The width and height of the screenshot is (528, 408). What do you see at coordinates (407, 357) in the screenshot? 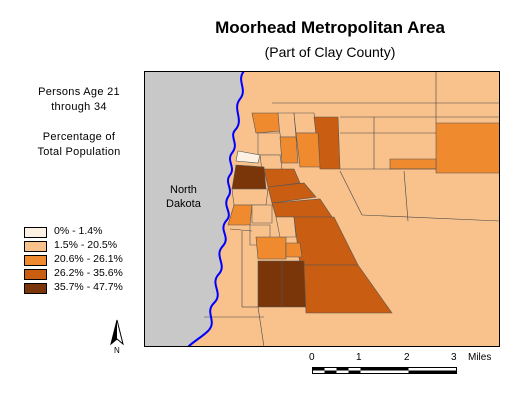
I see `scale-tick-label-2: 2` at bounding box center [407, 357].